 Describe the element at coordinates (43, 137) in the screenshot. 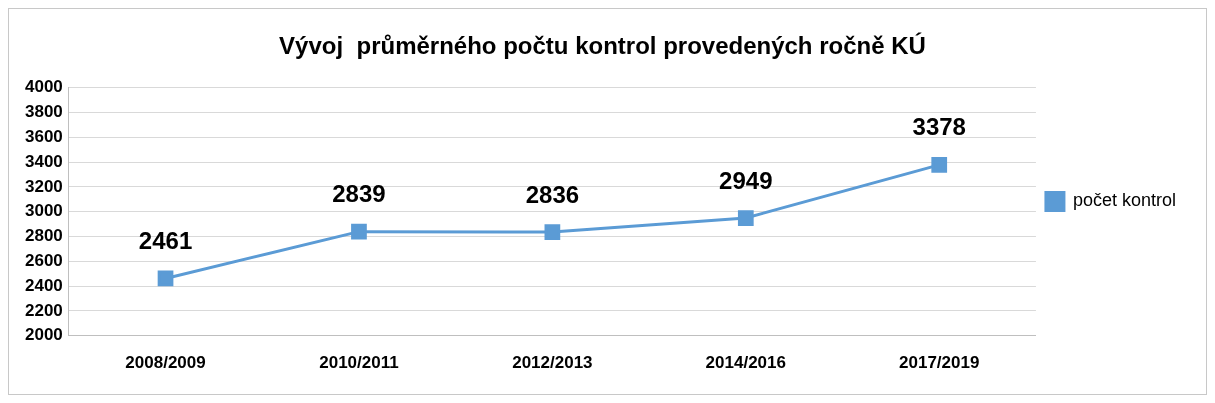

I see `y-tick-label: 3600` at that location.